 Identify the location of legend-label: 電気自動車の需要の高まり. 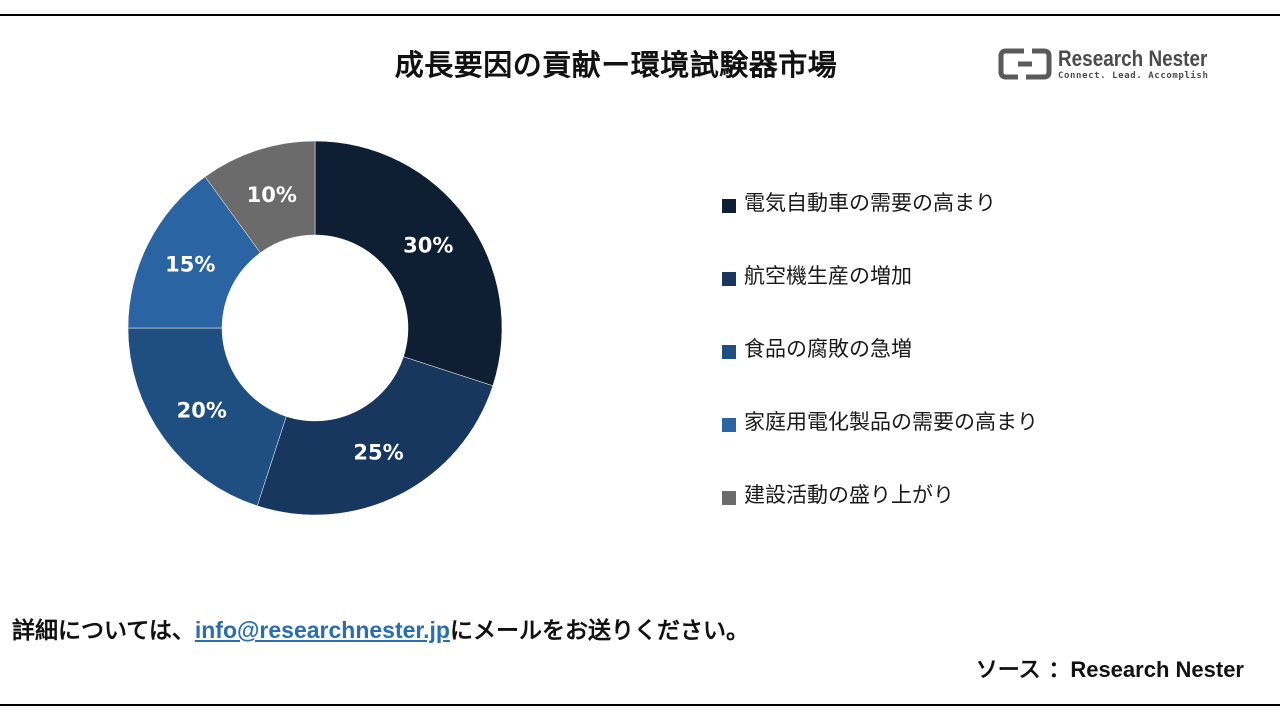
(870, 203).